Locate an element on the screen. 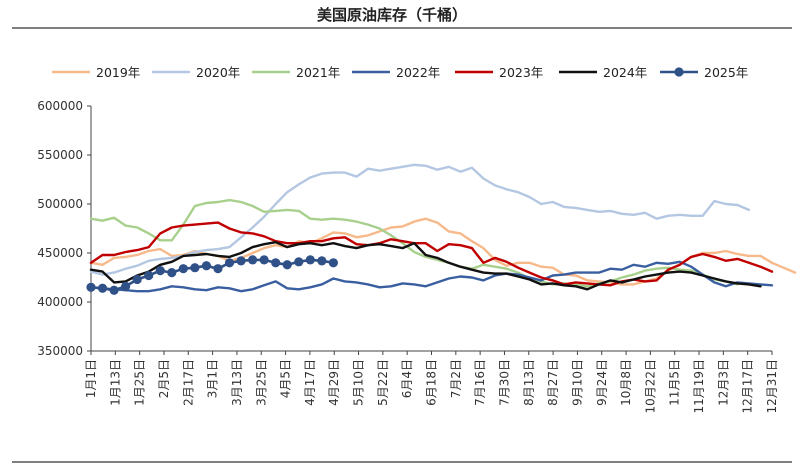  legend-label-2019: 2019年 is located at coordinates (118, 72).